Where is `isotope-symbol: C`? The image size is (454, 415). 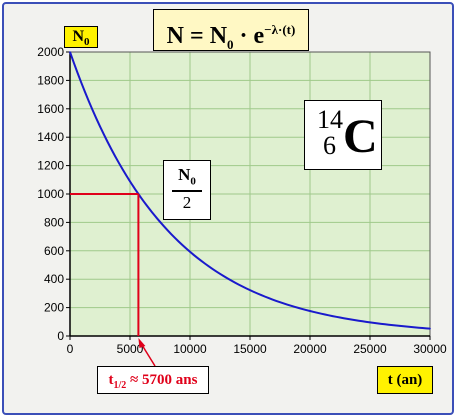
isotope-symbol: C is located at coordinates (360, 136).